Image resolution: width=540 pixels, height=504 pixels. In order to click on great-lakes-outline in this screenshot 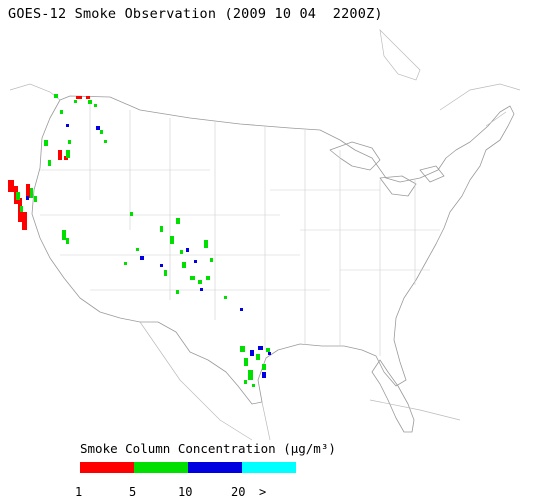, I will do `click(387, 169)`.